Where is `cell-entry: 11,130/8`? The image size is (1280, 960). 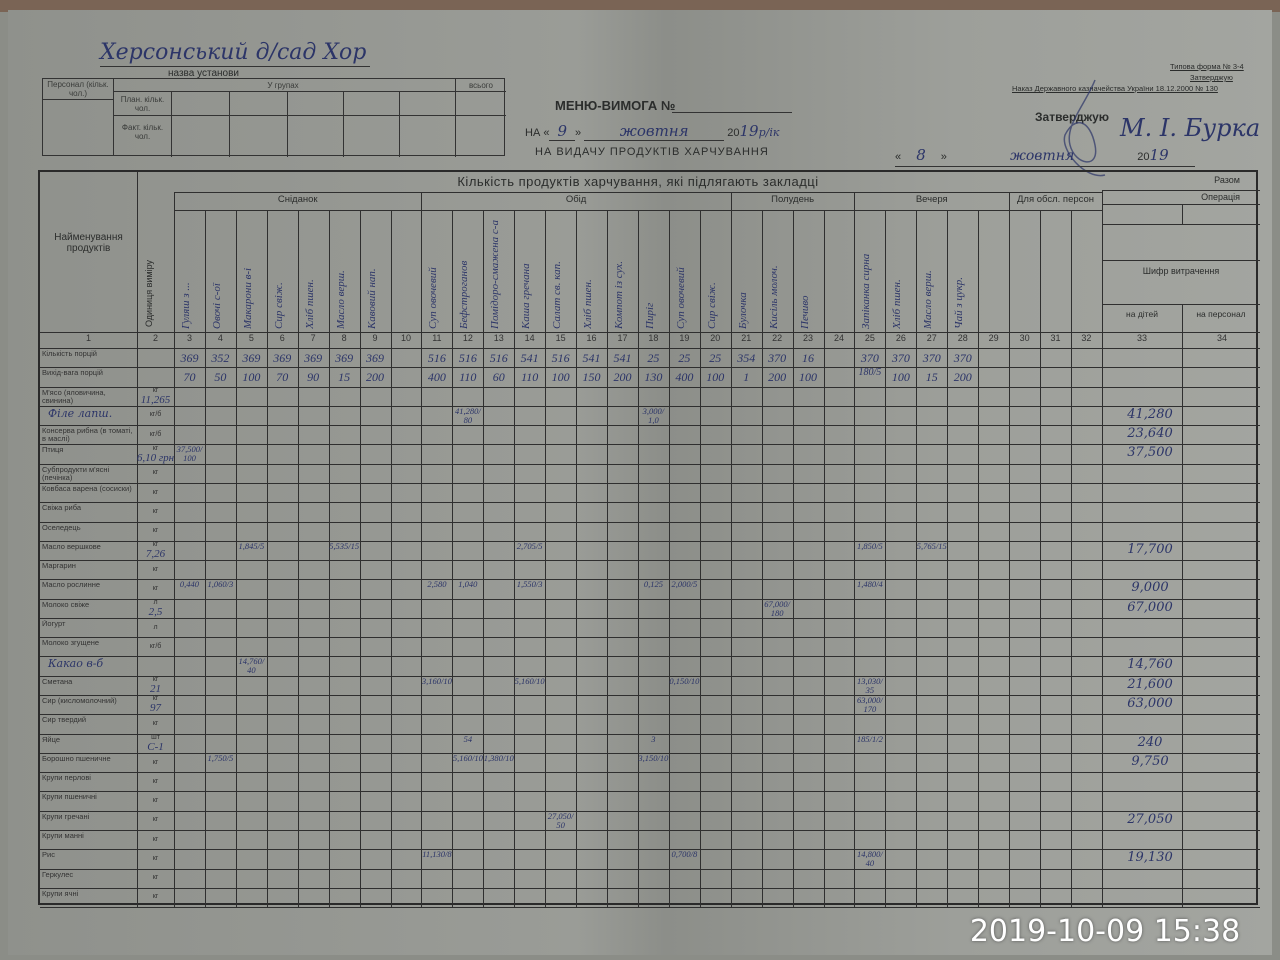 cell-entry: 11,130/8 is located at coordinates (437, 854).